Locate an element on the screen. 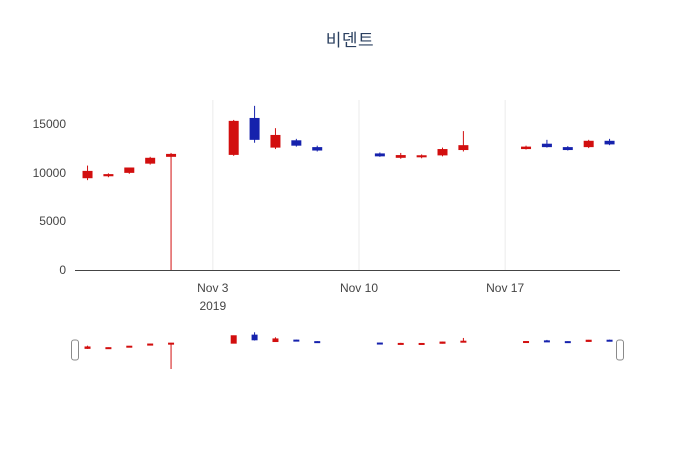  y-tick-label: 15000 is located at coordinates (49, 124).